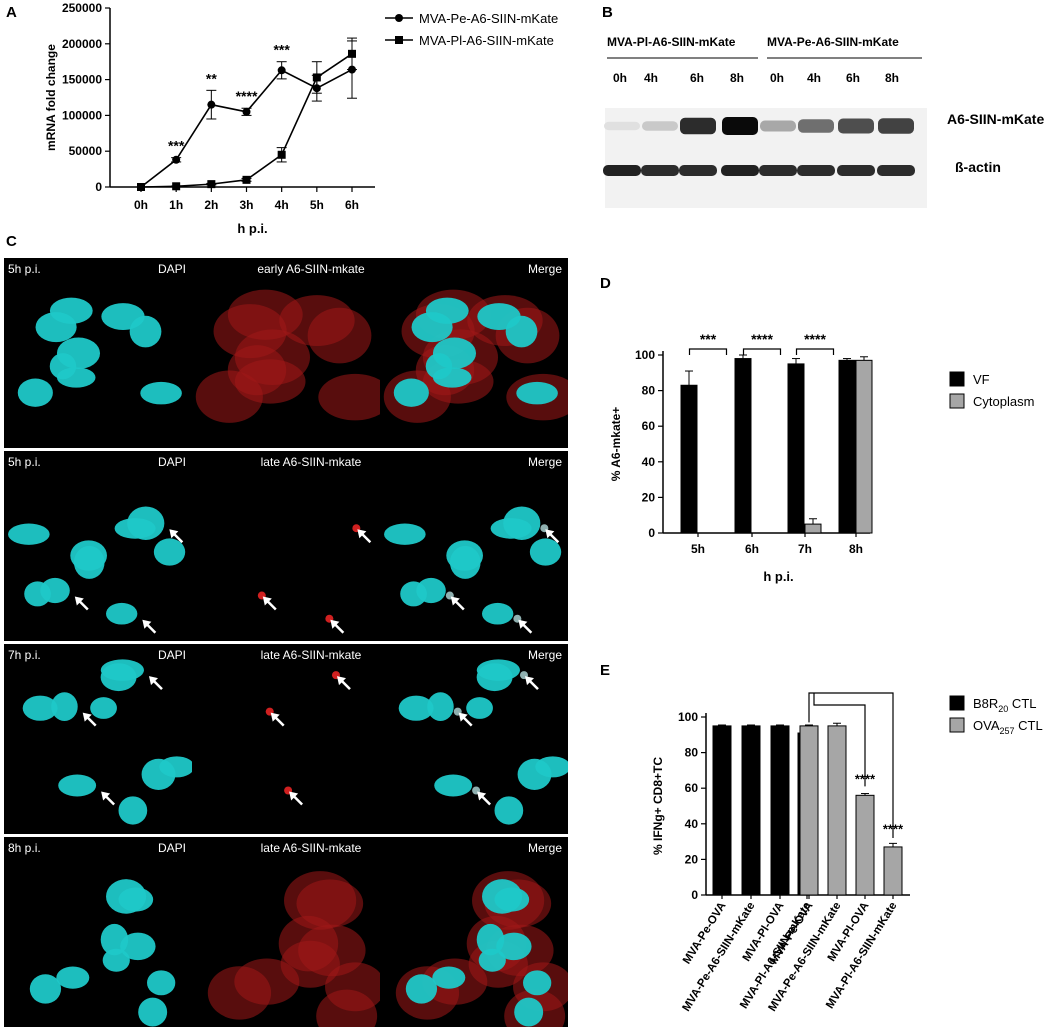 Image resolution: width=1063 pixels, height=1030 pixels. What do you see at coordinates (82, 8) in the screenshot?
I see `y-tick-label: 250000` at bounding box center [82, 8].